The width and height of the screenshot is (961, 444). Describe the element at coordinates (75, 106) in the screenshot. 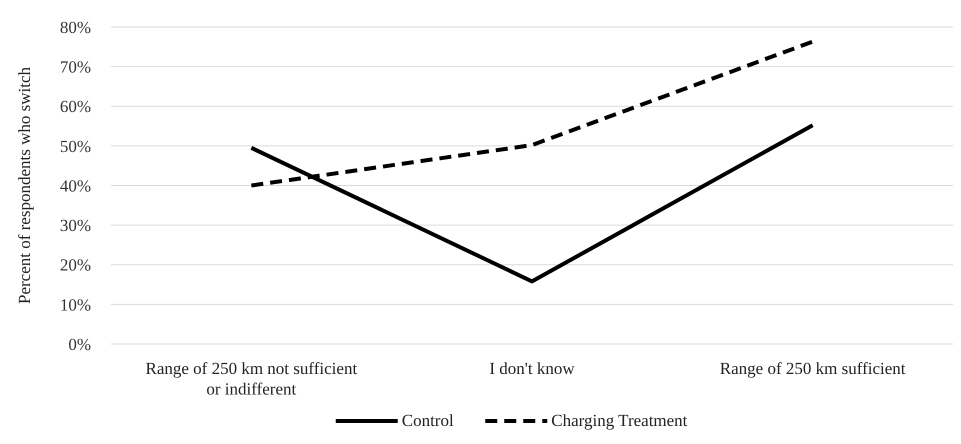

I see `y-tick-label: 60%` at that location.